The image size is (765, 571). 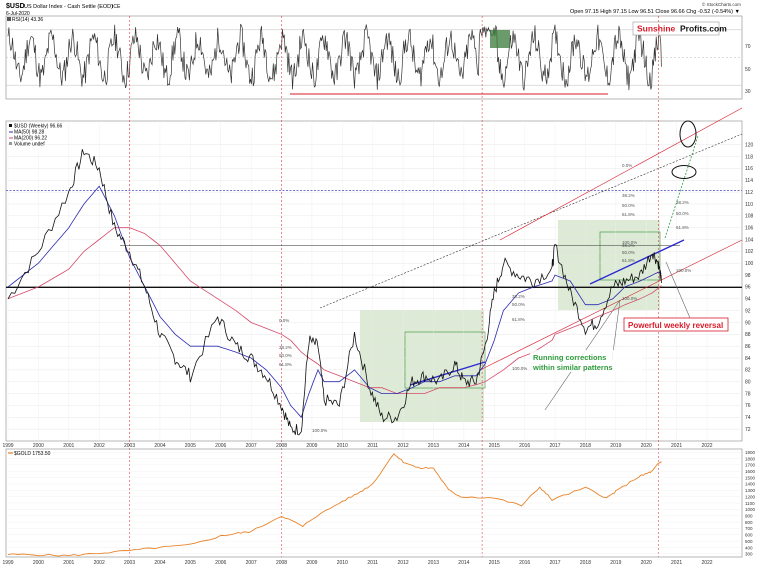 I want to click on fib-2014-61: 61.8%, so click(x=518, y=319).